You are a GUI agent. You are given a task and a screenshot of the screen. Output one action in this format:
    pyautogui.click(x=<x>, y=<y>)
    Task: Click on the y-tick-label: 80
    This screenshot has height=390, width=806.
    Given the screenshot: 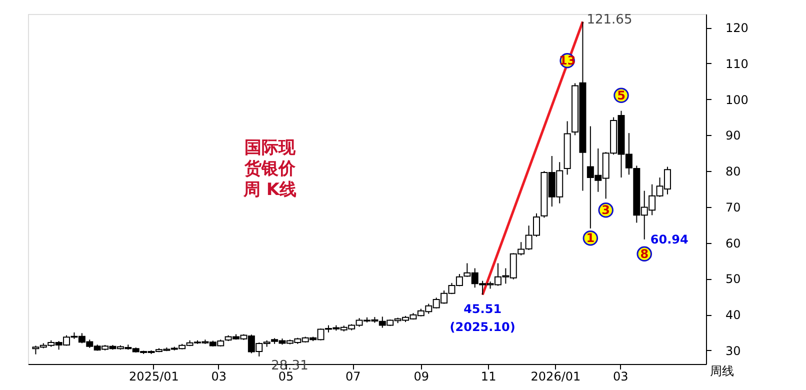 What is the action you would take?
    pyautogui.click(x=733, y=171)
    